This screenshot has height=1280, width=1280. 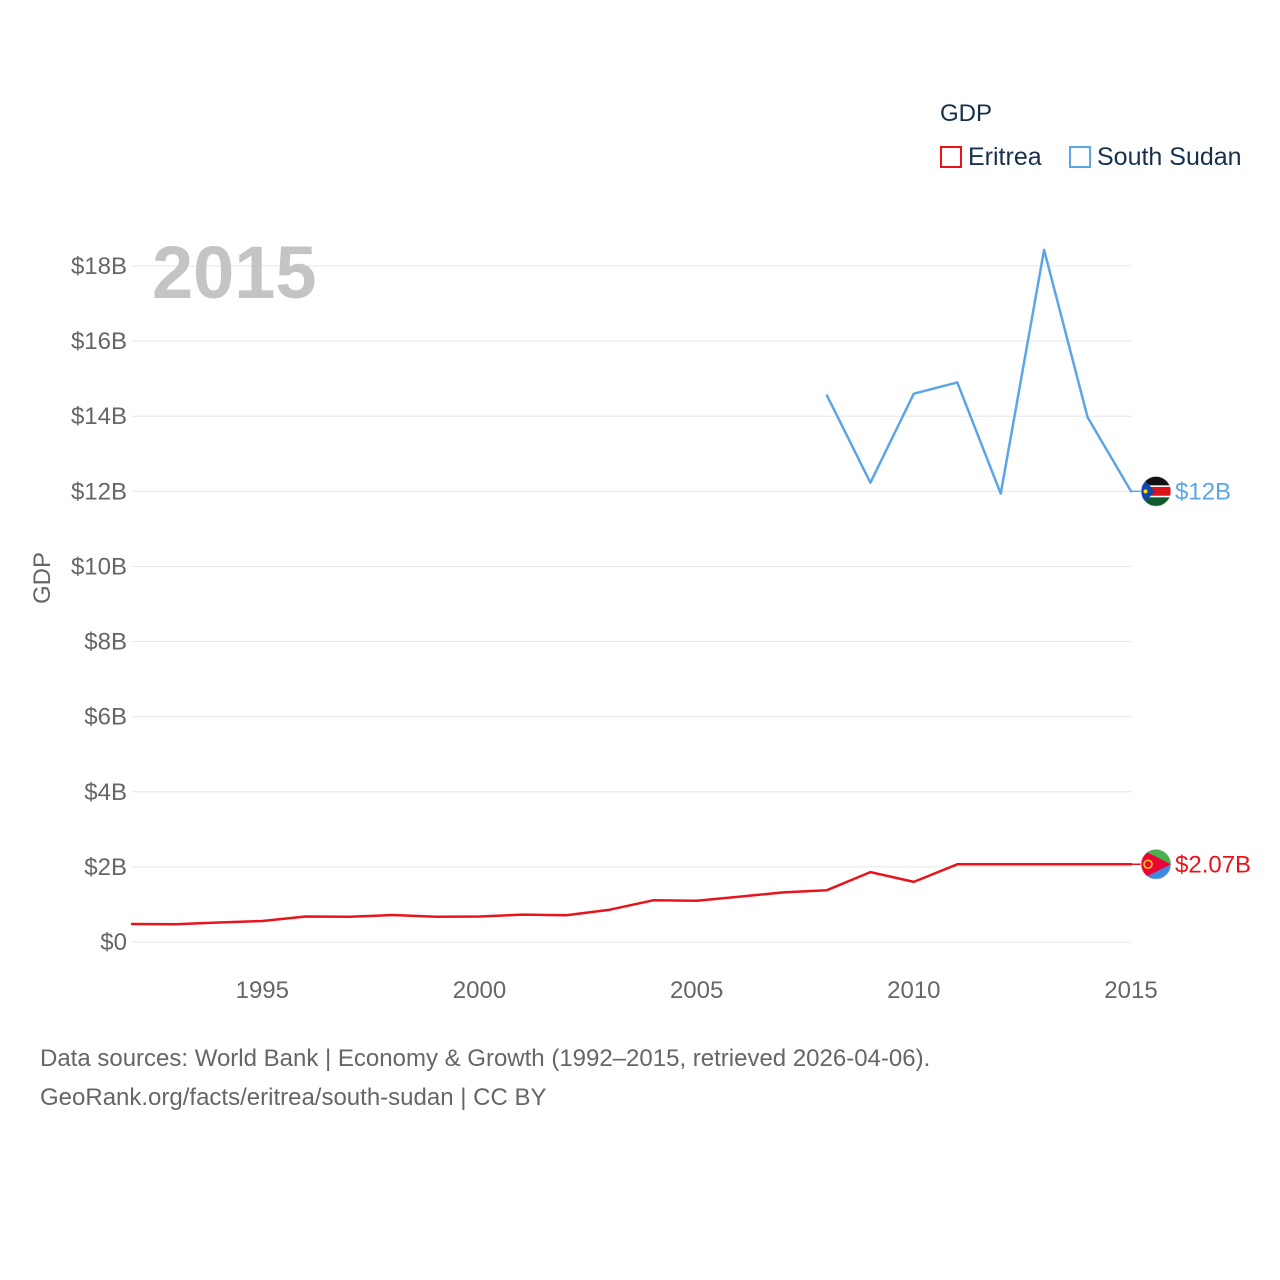 I want to click on year-watermark: 2015, so click(x=234, y=272).